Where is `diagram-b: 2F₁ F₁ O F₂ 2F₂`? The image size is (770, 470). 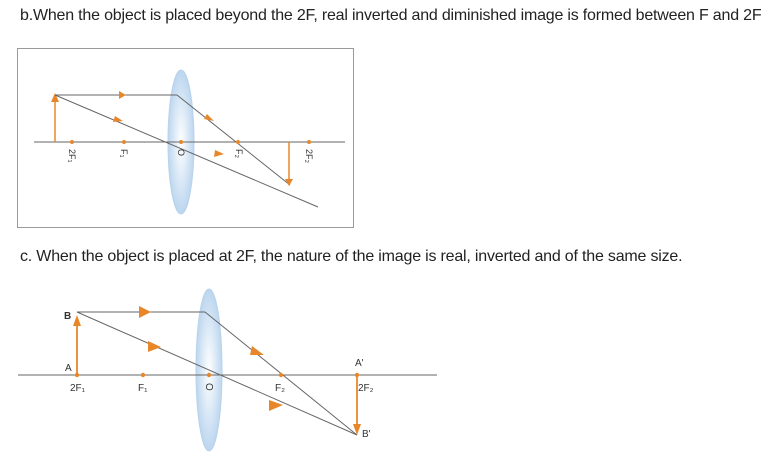
diagram-b: 2F₁ F₁ O F₂ 2F₂ is located at coordinates (189, 142).